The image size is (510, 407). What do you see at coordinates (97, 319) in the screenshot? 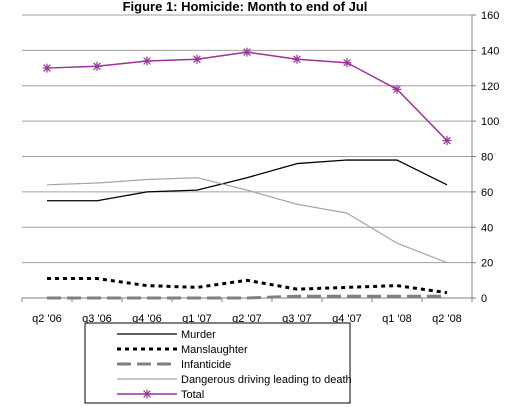
I see `x-tick-label: q3 '06` at bounding box center [97, 319].